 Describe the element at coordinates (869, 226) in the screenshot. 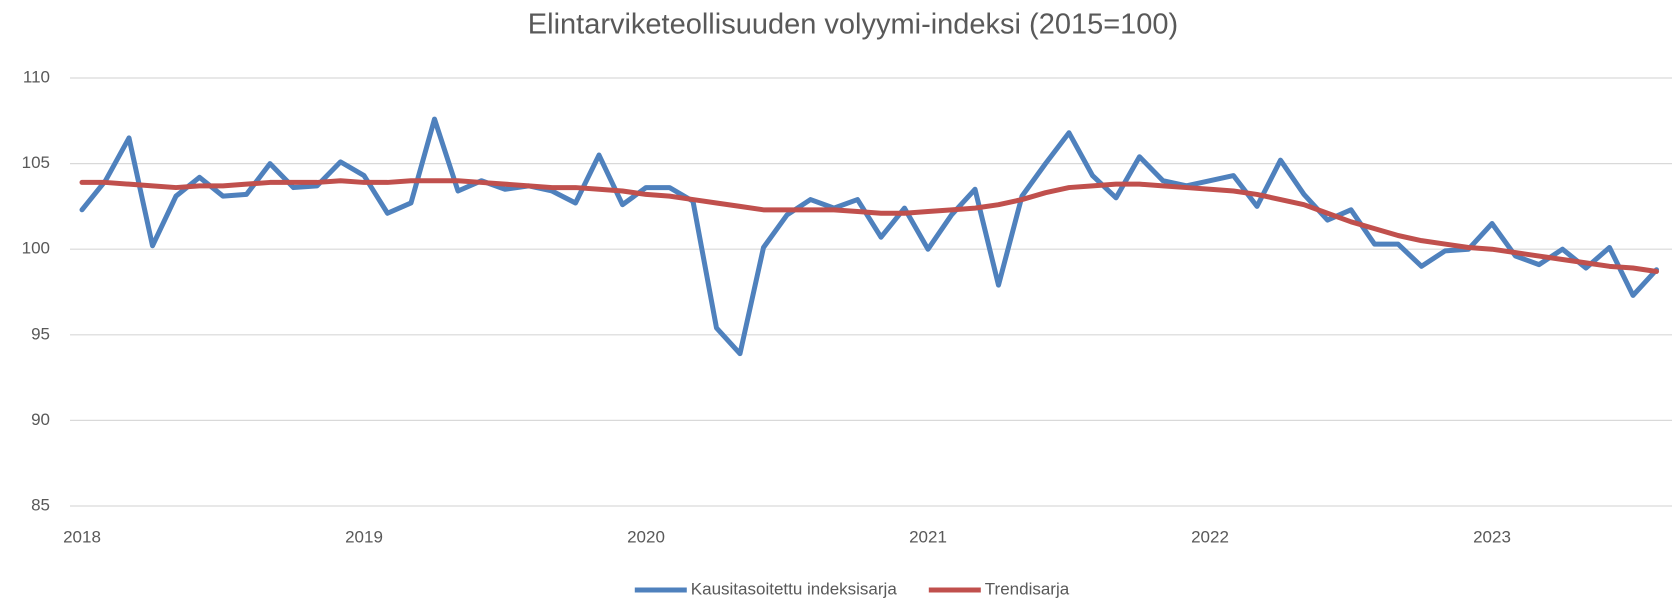

I see `data-line` at that location.